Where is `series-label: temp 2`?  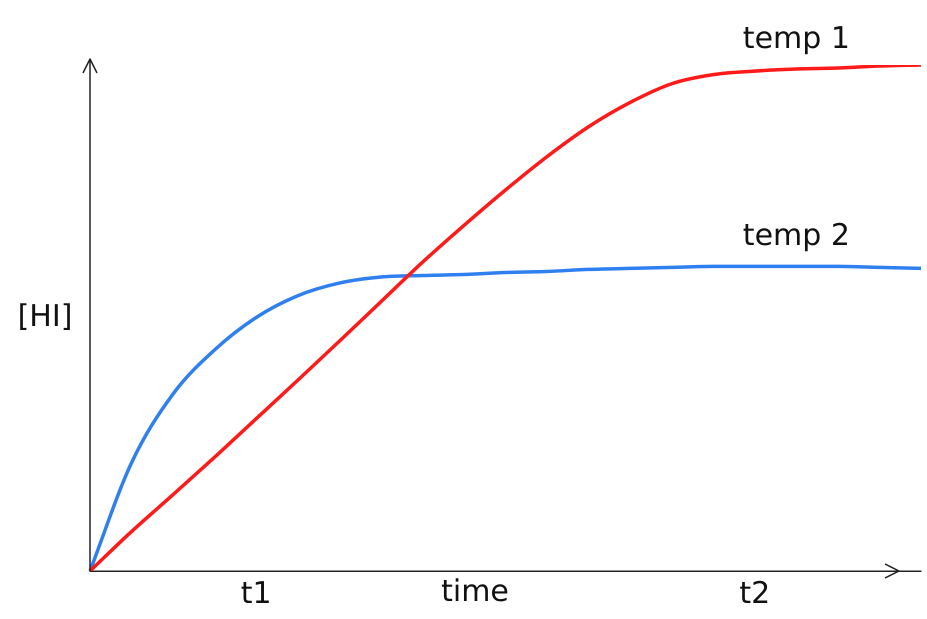 series-label: temp 2 is located at coordinates (796, 236).